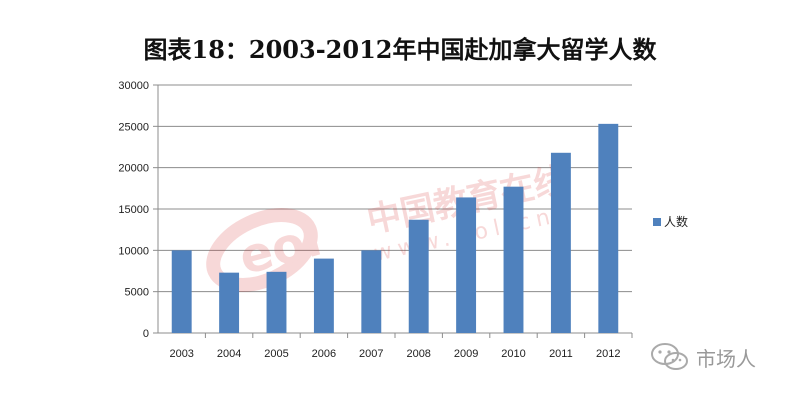  Describe the element at coordinates (146, 334) in the screenshot. I see `y-tick-label: 0` at that location.